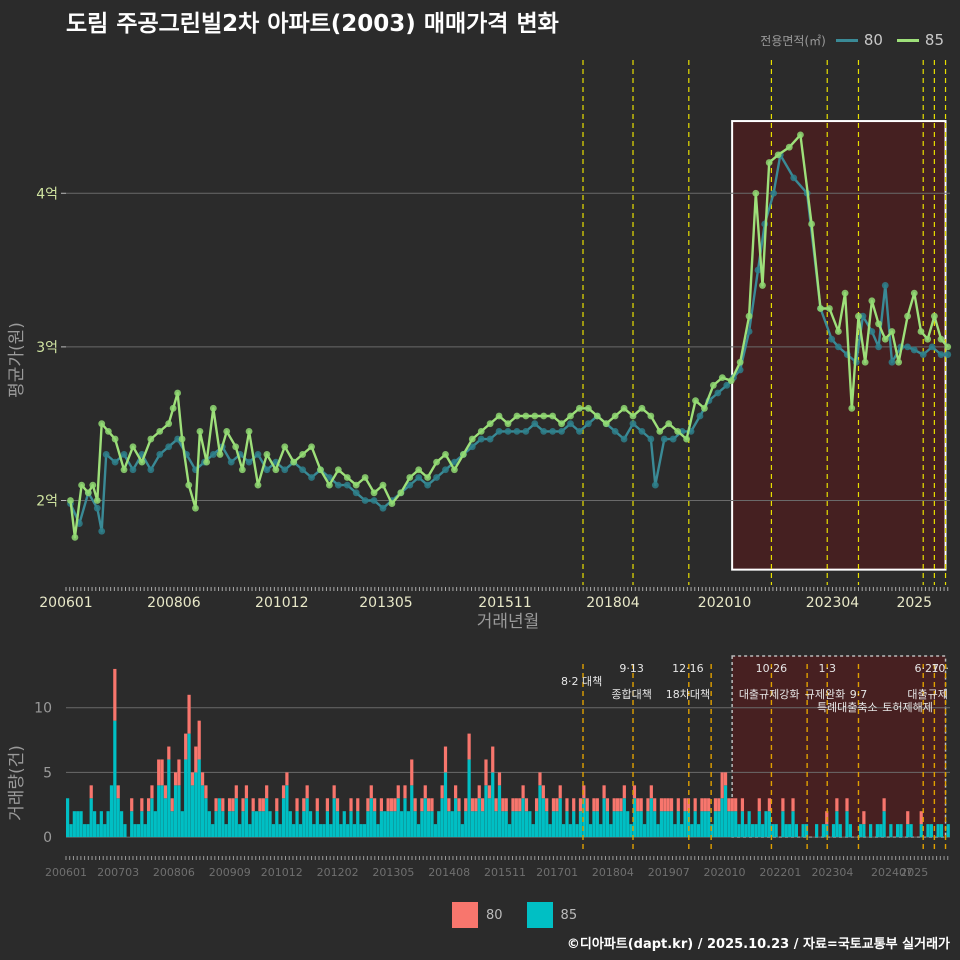 The width and height of the screenshot is (960, 960). What do you see at coordinates (688, 668) in the screenshot?
I see `policy-annotation: 12·16` at bounding box center [688, 668].